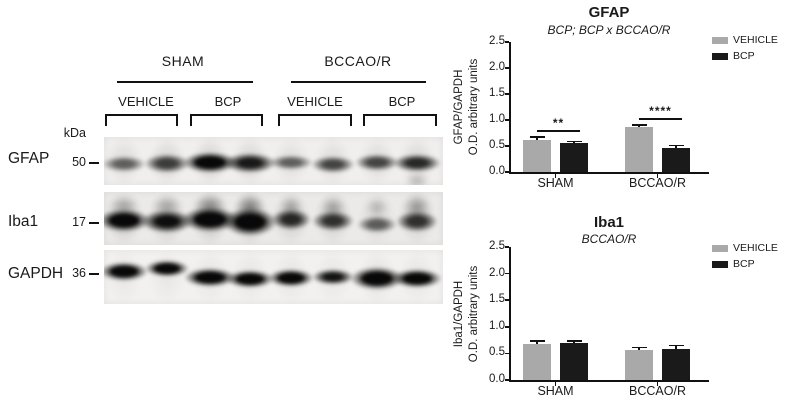 The height and width of the screenshot is (404, 789). I want to click on kda-unit-label: kDa, so click(74, 133).